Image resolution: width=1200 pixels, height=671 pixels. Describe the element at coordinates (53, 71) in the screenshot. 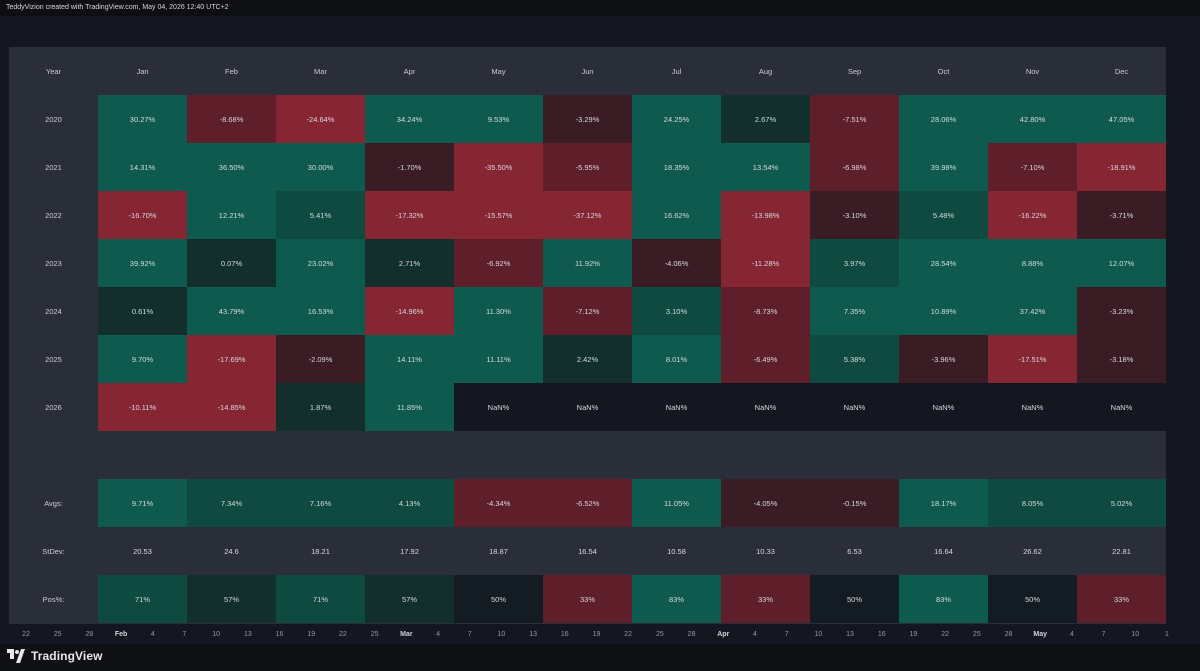

I see `header-year: Year` at that location.